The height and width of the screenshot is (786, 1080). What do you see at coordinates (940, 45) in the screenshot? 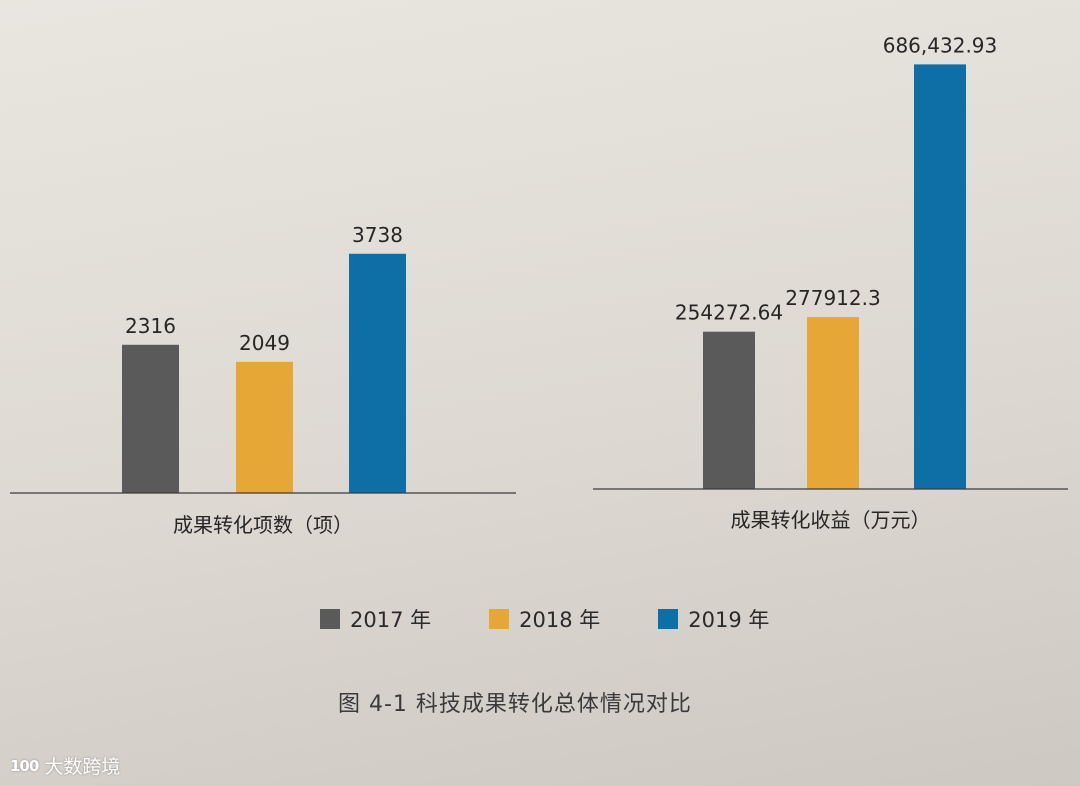
I see `data-label-chart2-3: 686,432.93` at bounding box center [940, 45].